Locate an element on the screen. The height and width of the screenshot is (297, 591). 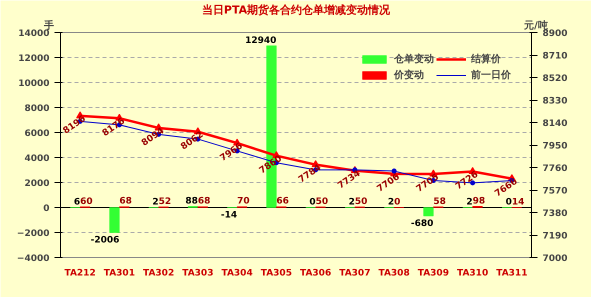
data-label: 58 is located at coordinates (439, 201).